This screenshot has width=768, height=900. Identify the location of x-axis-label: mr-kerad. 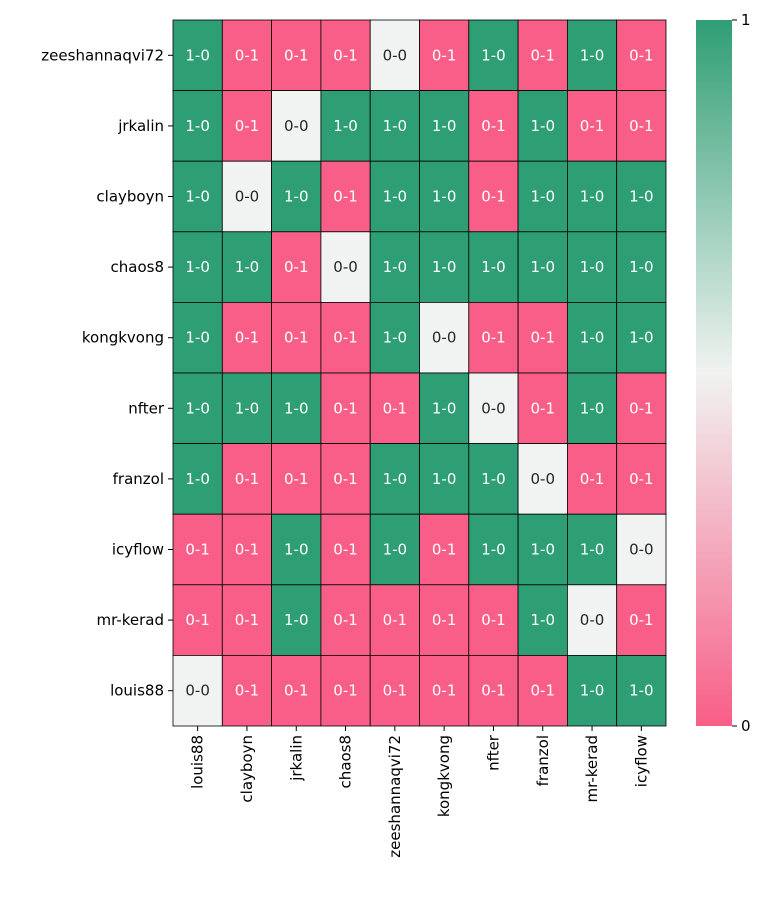
(592, 769).